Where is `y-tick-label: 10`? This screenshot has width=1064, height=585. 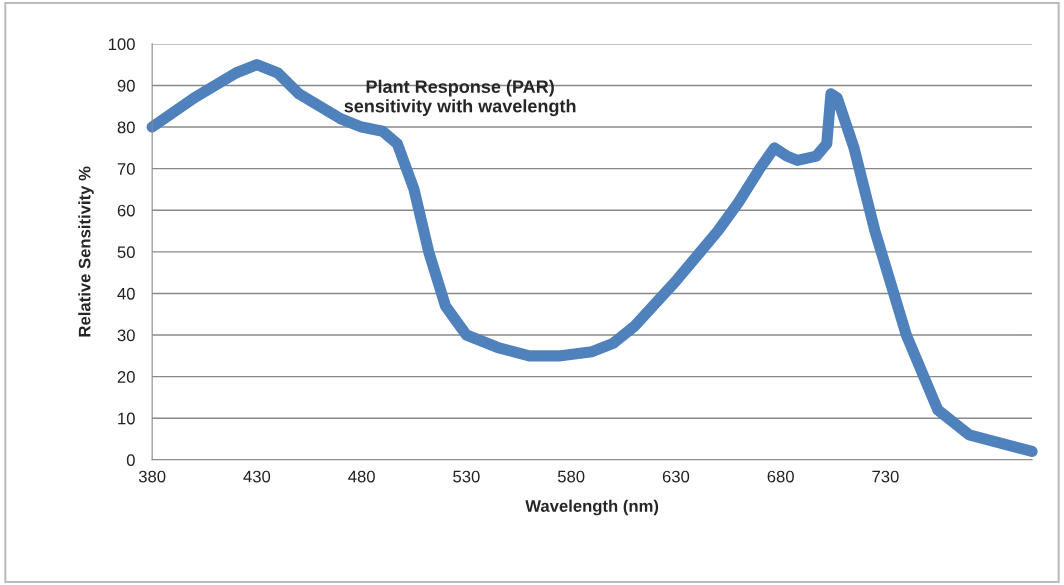
y-tick-label: 10 is located at coordinates (126, 418).